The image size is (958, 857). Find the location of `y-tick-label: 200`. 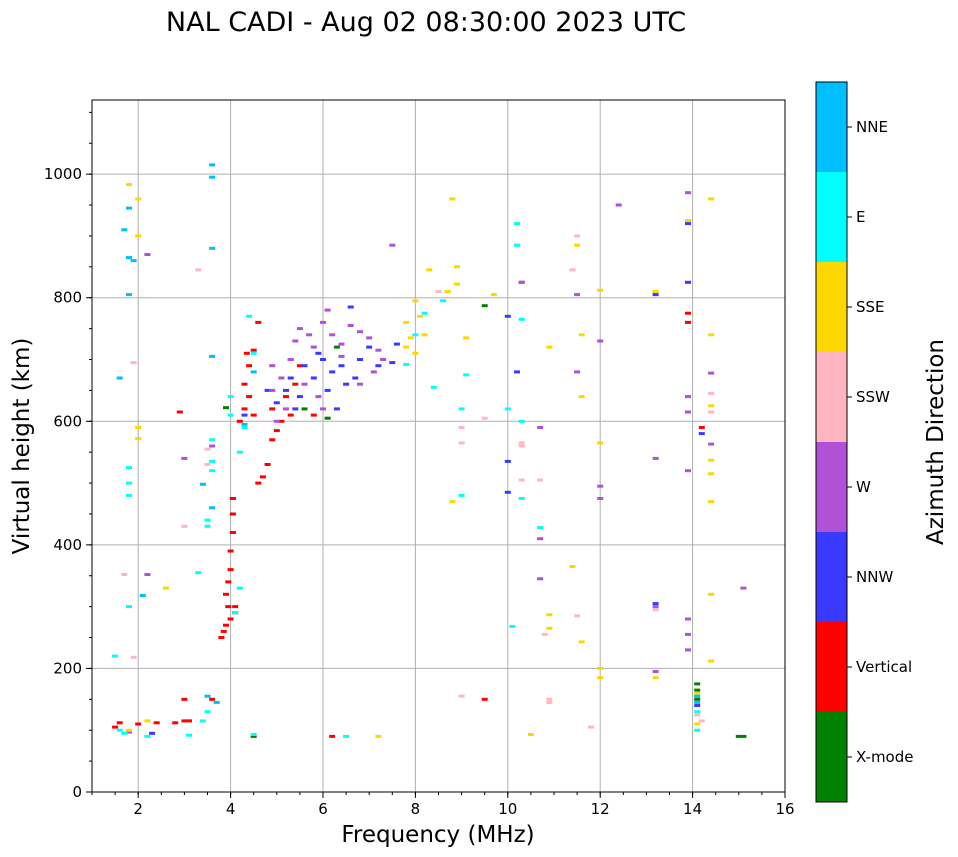

y-tick-label: 200 is located at coordinates (67, 668).